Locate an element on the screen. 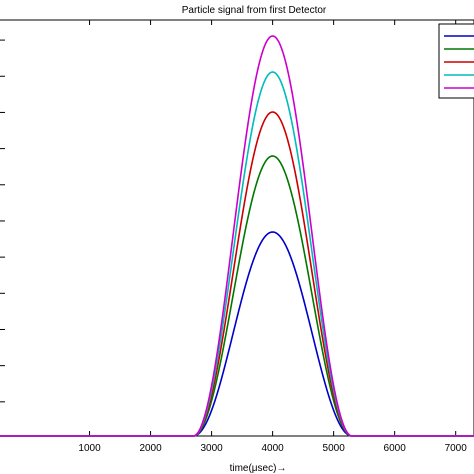 The width and height of the screenshot is (474, 474). x-tick-label: 3000 is located at coordinates (211, 448).